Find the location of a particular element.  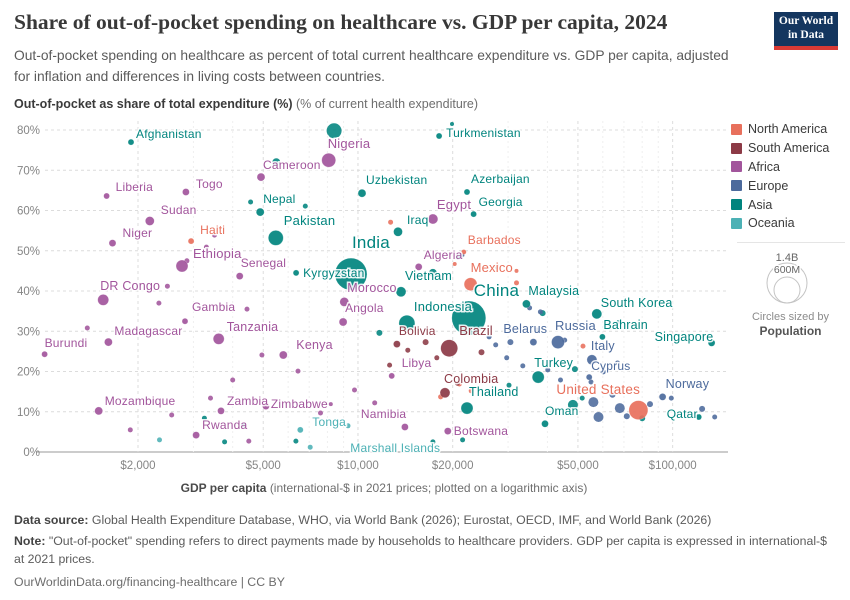

point-vietnam is located at coordinates (401, 292).